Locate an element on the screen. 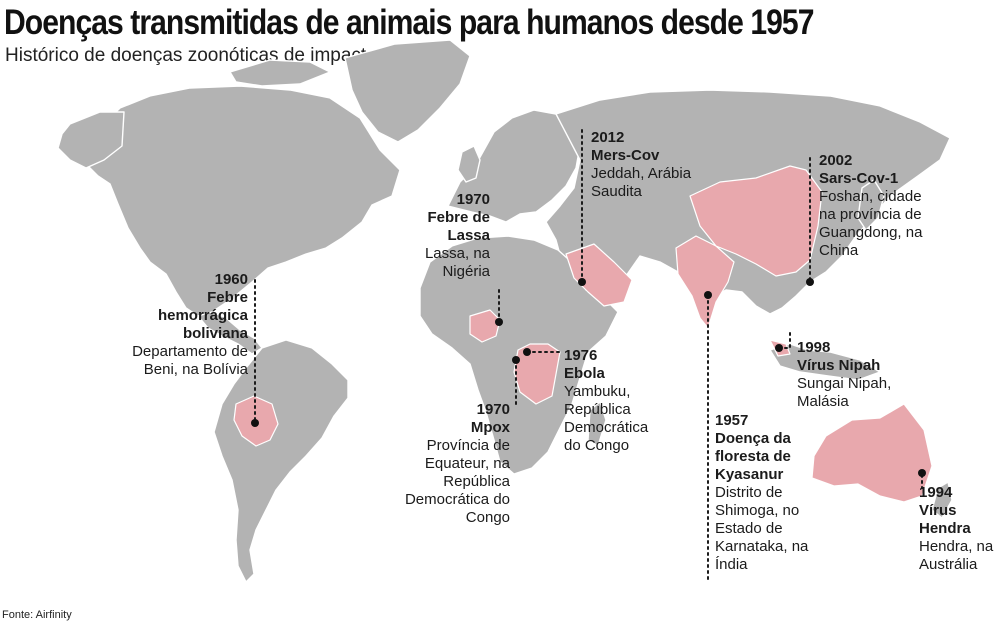  land-new-zealand is located at coordinates (942, 500).